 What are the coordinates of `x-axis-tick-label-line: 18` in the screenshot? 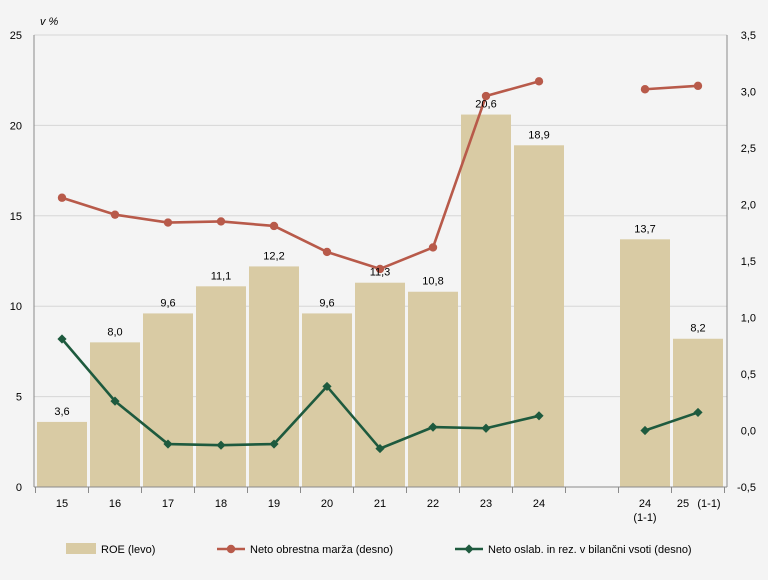 It's located at (221, 504).